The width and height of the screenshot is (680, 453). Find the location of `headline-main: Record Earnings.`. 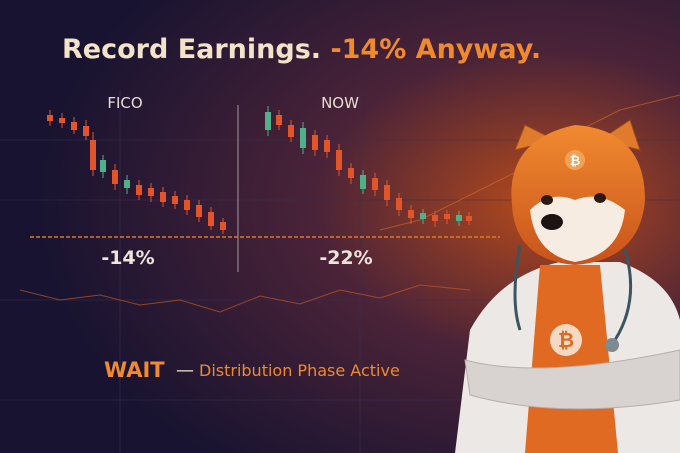

headline-main: Record Earnings. is located at coordinates (191, 49).